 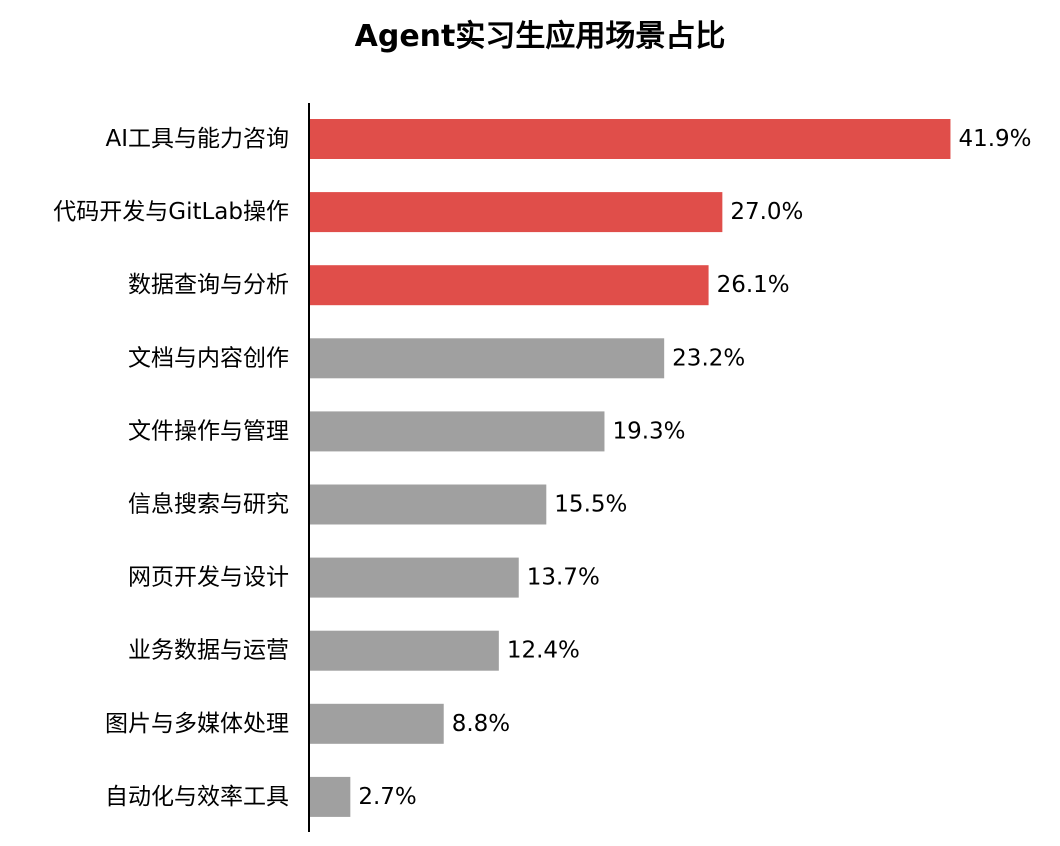 What do you see at coordinates (766, 212) in the screenshot?
I see `value-label: 27.0%` at bounding box center [766, 212].